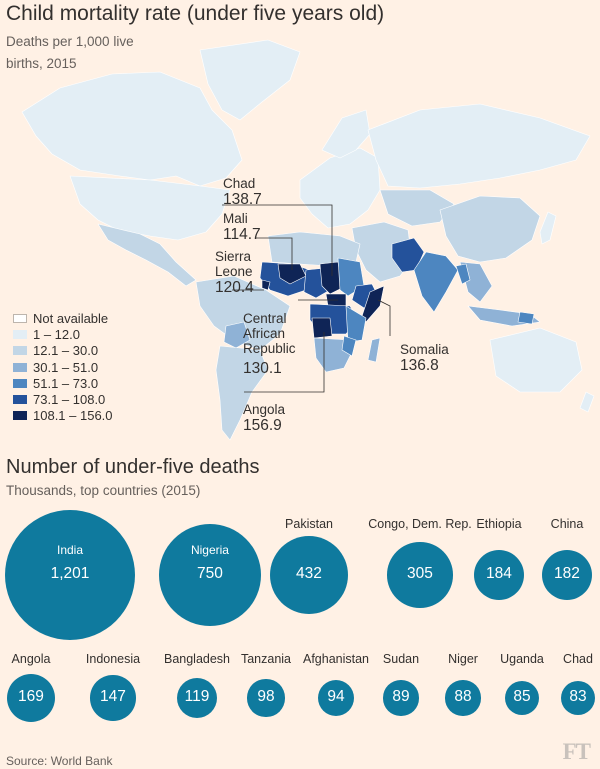 The width and height of the screenshot is (600, 769). I want to click on region-madagascar, so click(374, 350).